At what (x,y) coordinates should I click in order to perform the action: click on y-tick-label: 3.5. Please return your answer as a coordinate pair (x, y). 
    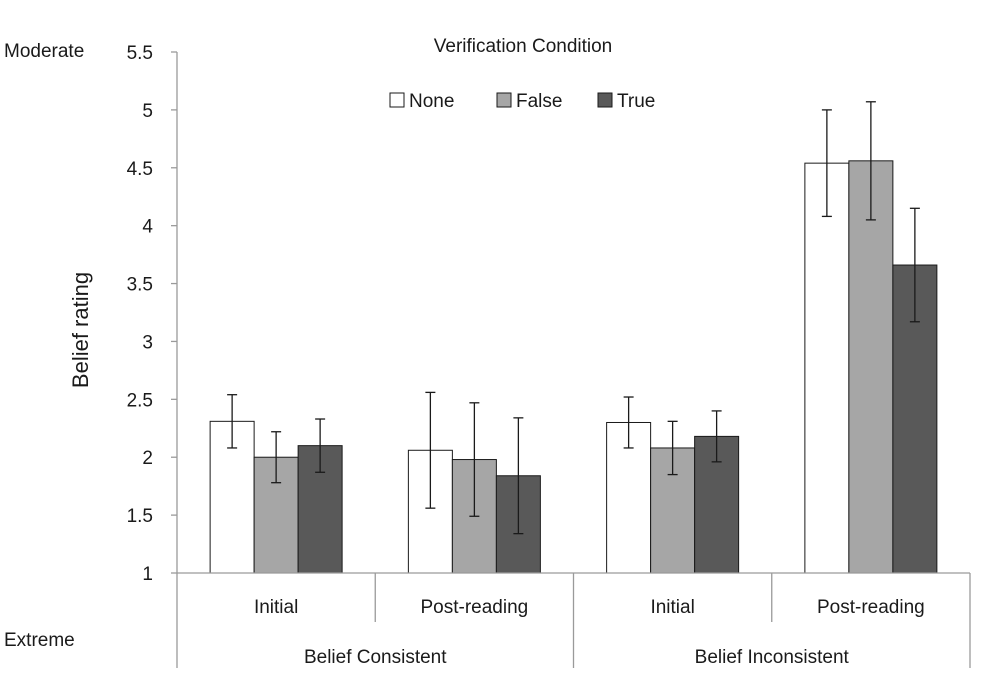
    Looking at the image, I should click on (140, 285).